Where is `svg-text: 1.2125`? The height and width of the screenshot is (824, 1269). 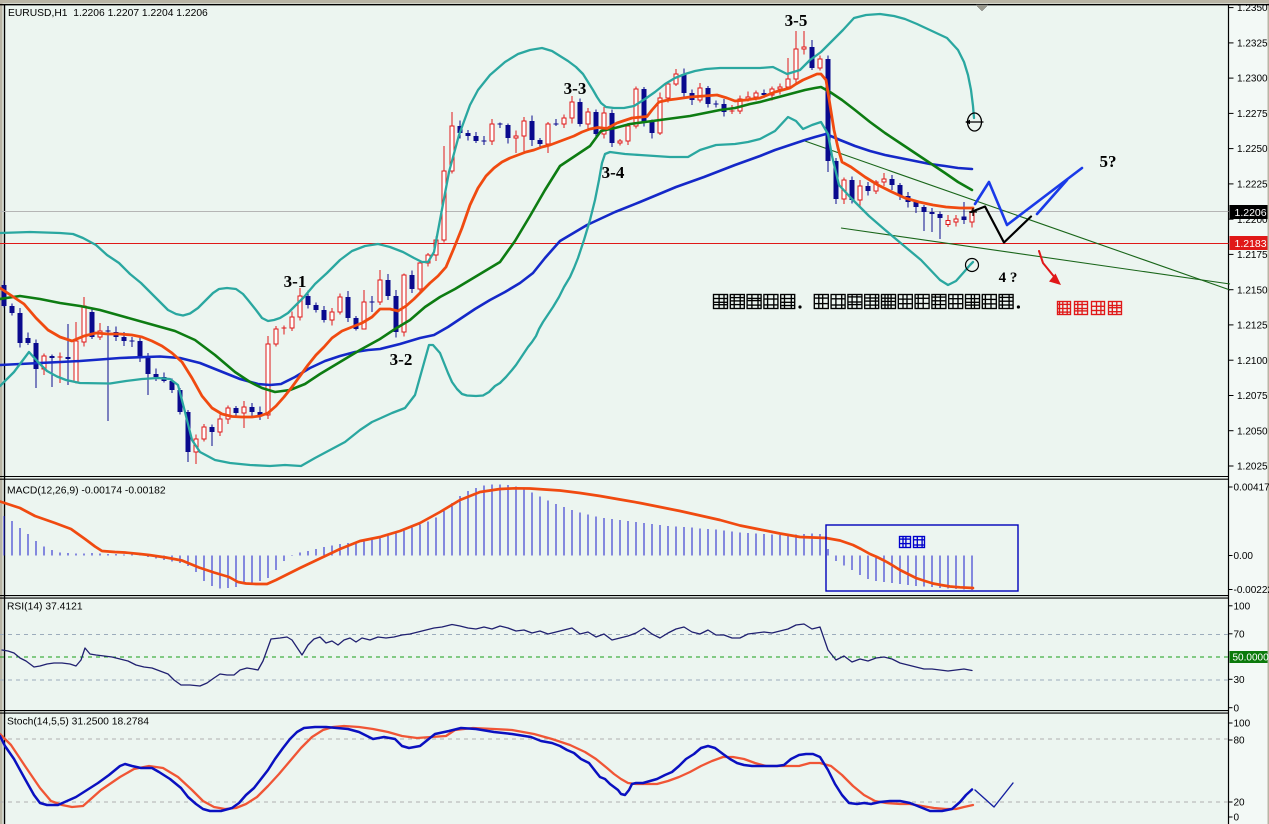 svg-text: 1.2125 is located at coordinates (1252, 326).